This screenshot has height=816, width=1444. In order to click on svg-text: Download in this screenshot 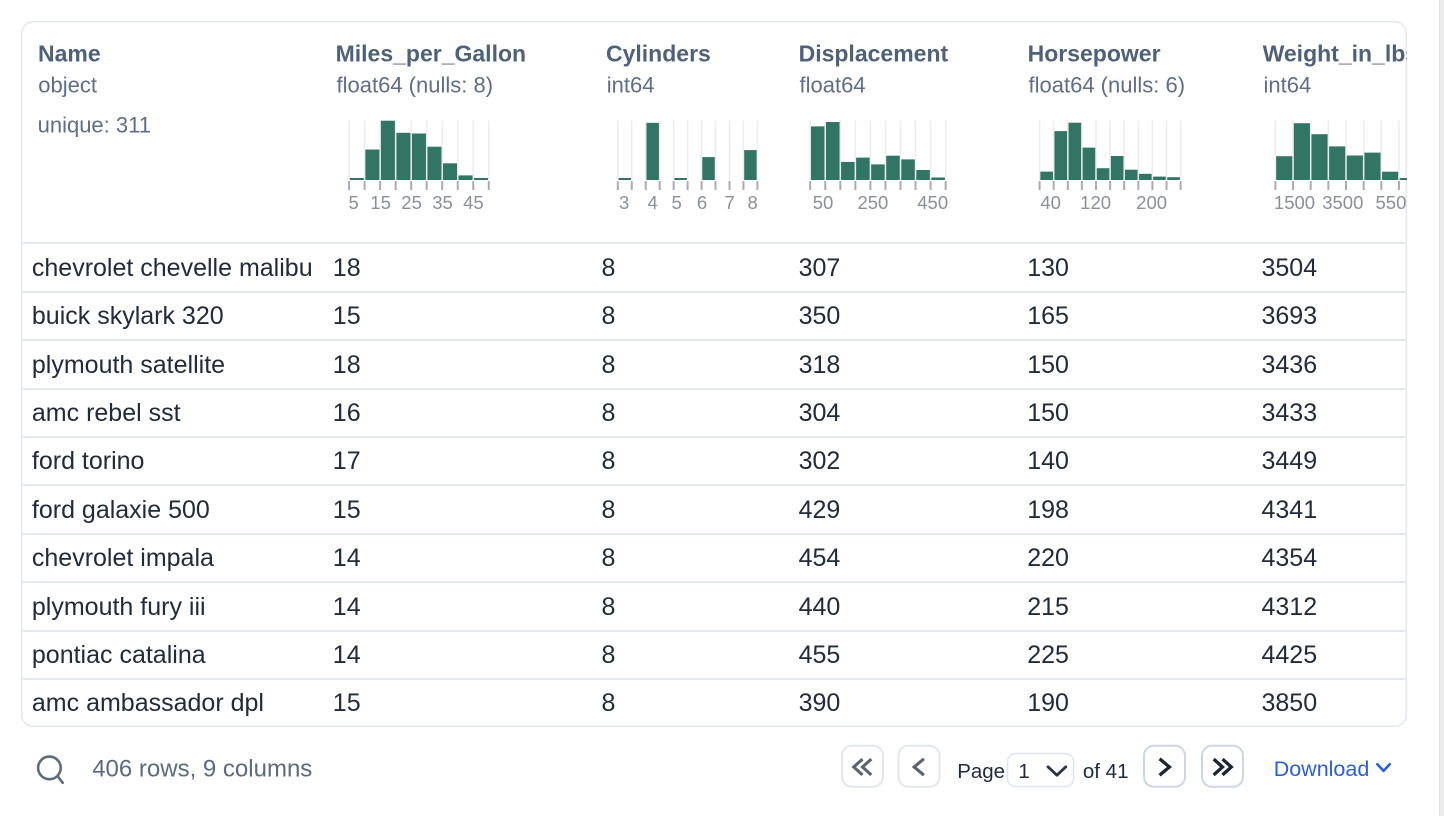, I will do `click(1322, 769)`.